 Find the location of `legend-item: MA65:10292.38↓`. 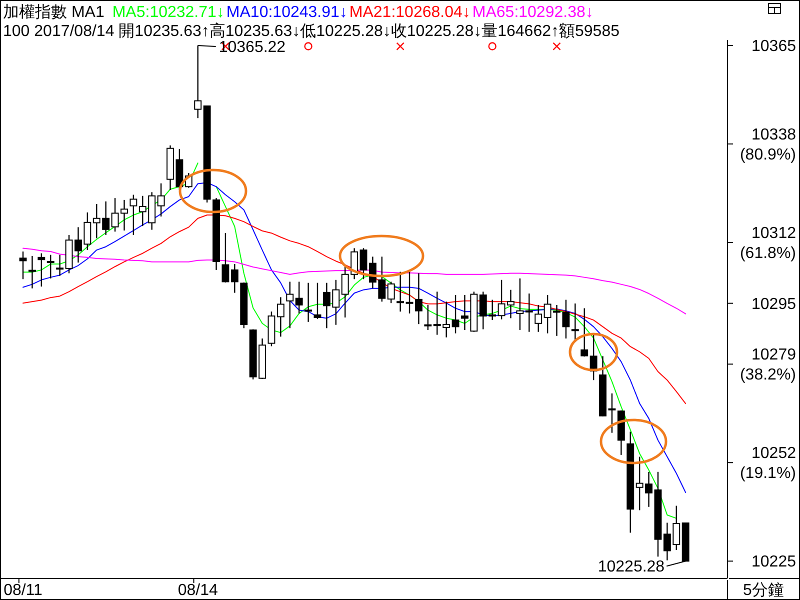

legend-item: MA65:10292.38↓ is located at coordinates (533, 12).